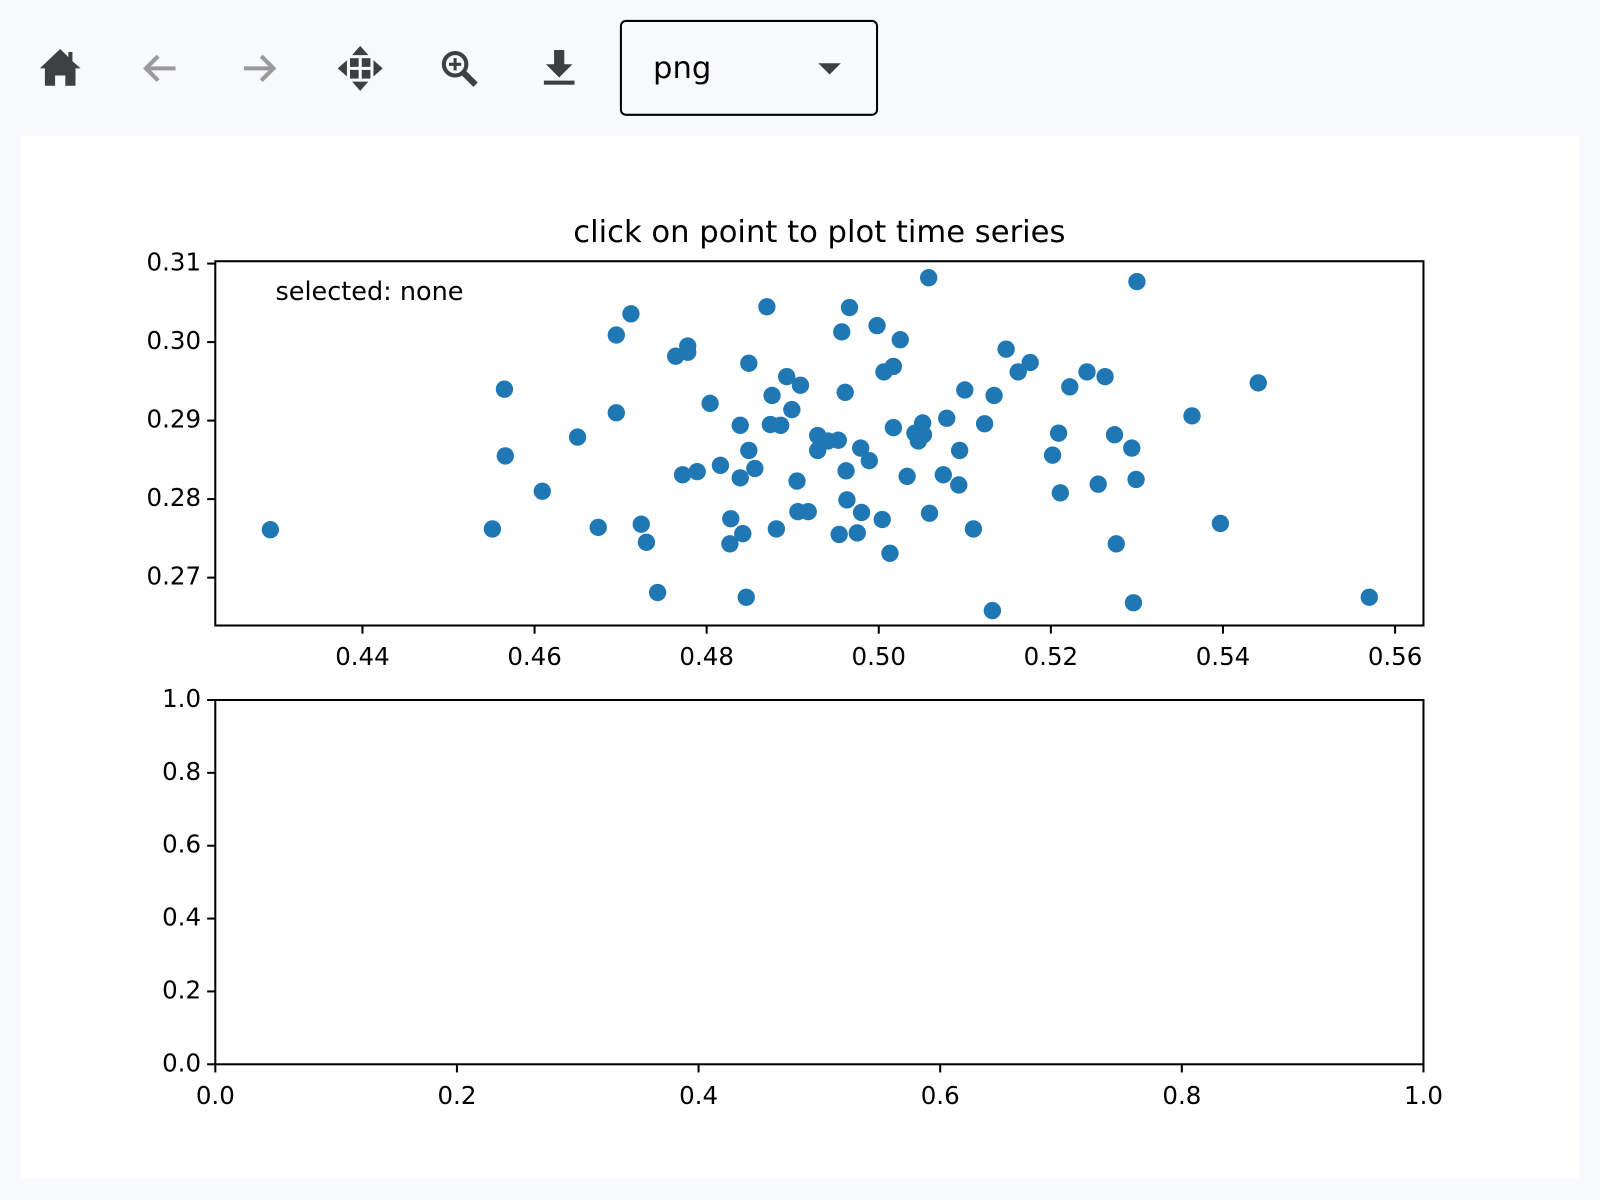 Image resolution: width=1600 pixels, height=1200 pixels. What do you see at coordinates (174, 419) in the screenshot?
I see `y-tick-label: 0.29` at bounding box center [174, 419].